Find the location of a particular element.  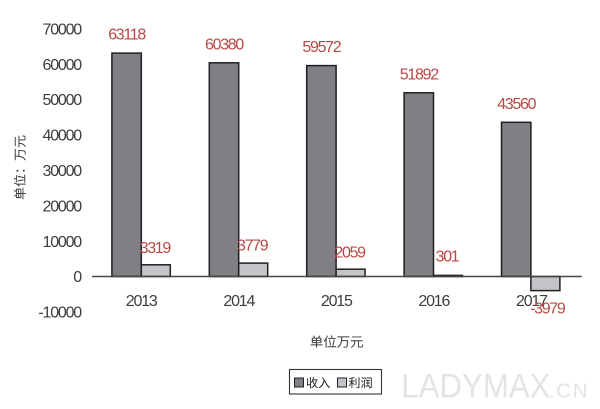

svg-text: 2059 is located at coordinates (350, 252).